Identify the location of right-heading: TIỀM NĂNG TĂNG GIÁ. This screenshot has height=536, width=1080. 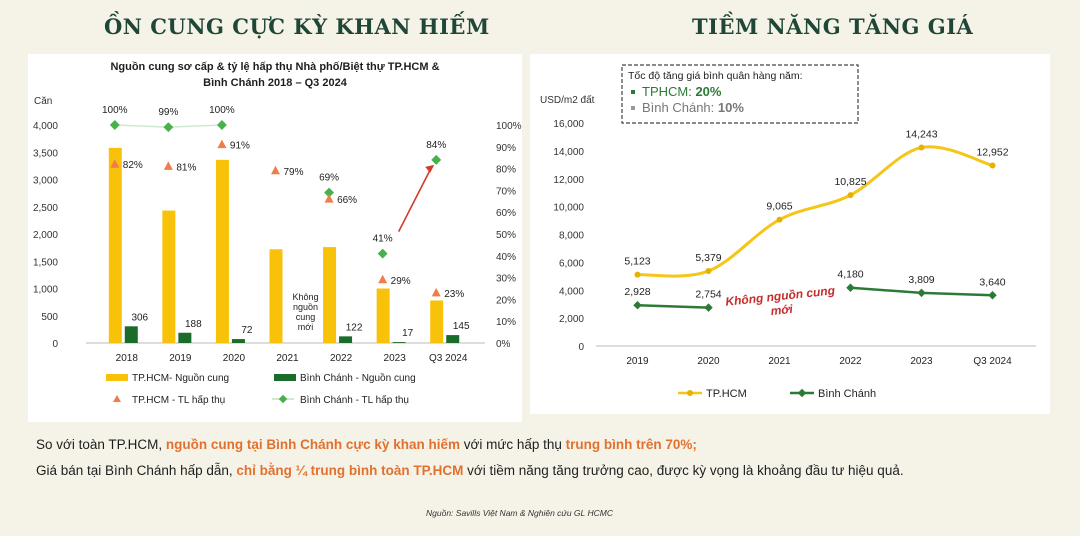
(833, 26).